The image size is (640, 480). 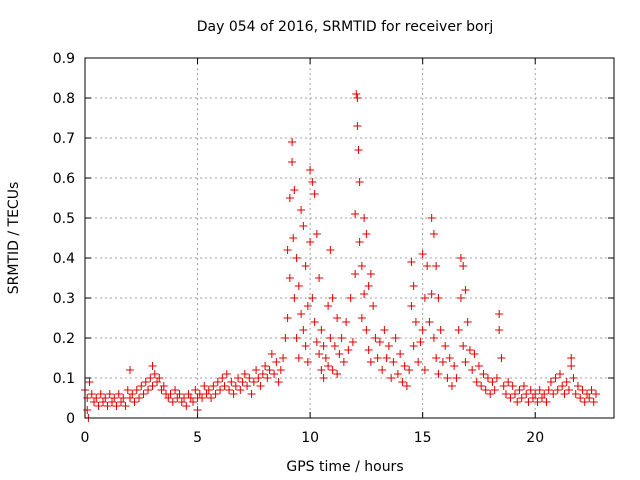 What do you see at coordinates (64, 139) in the screenshot?
I see `y-tick-label: 0.7` at bounding box center [64, 139].